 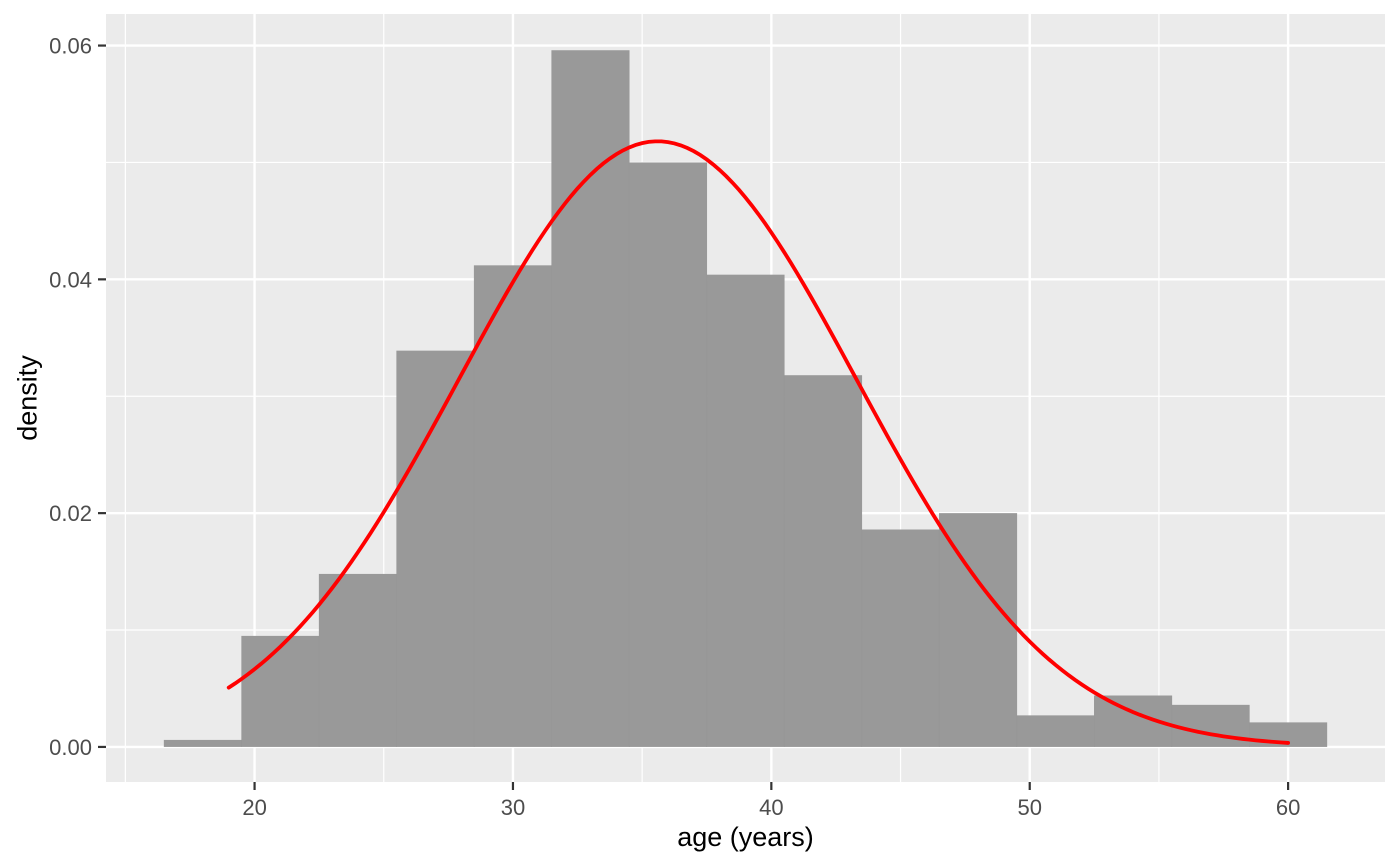 I want to click on y-tick-label: 0.00, so click(x=70, y=747).